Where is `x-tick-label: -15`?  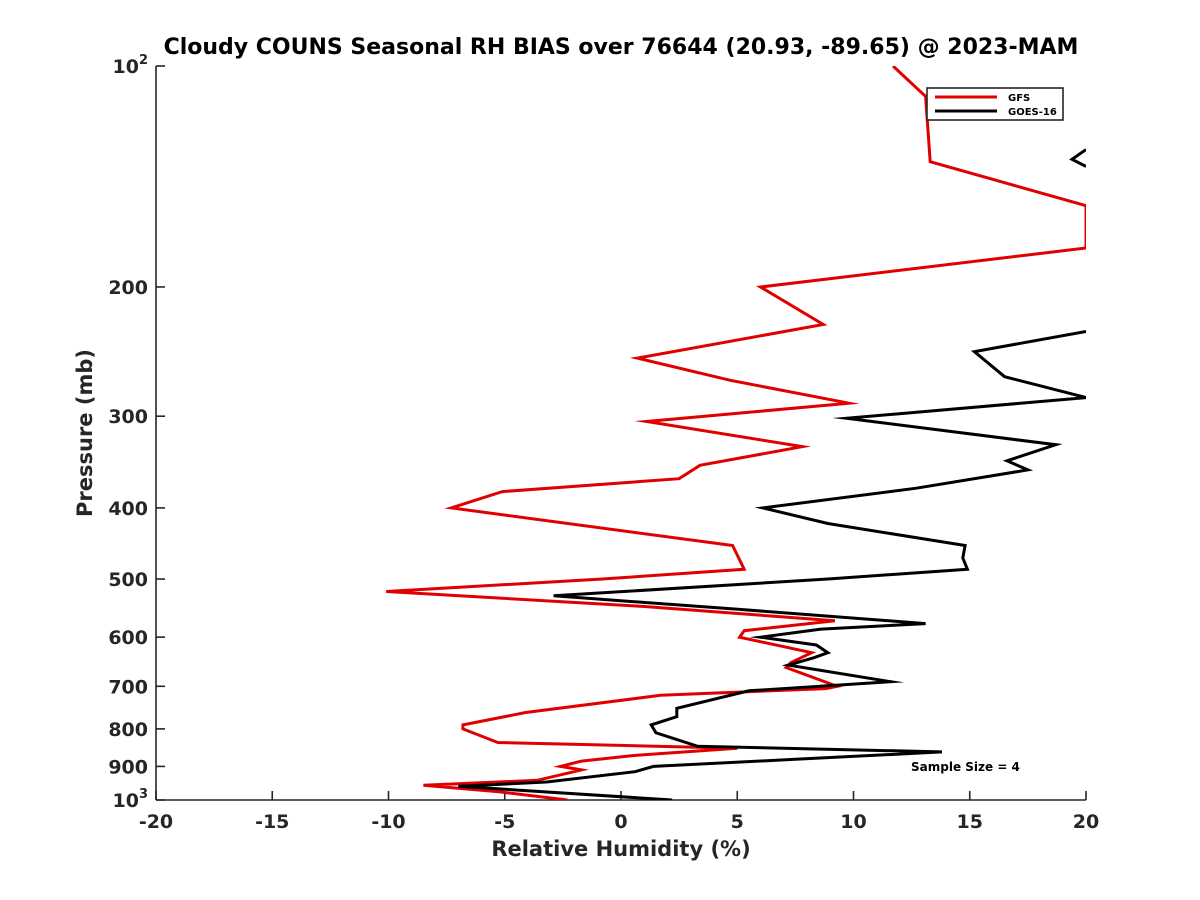
x-tick-label: -15 is located at coordinates (272, 822).